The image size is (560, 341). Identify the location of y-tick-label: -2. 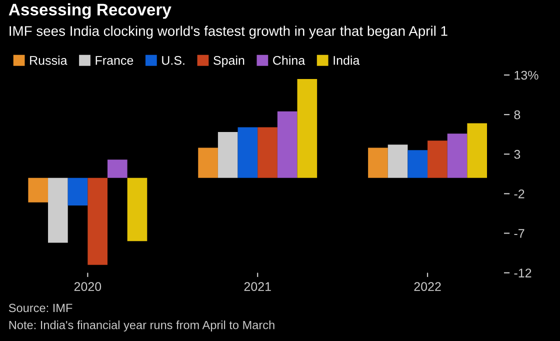
(519, 193).